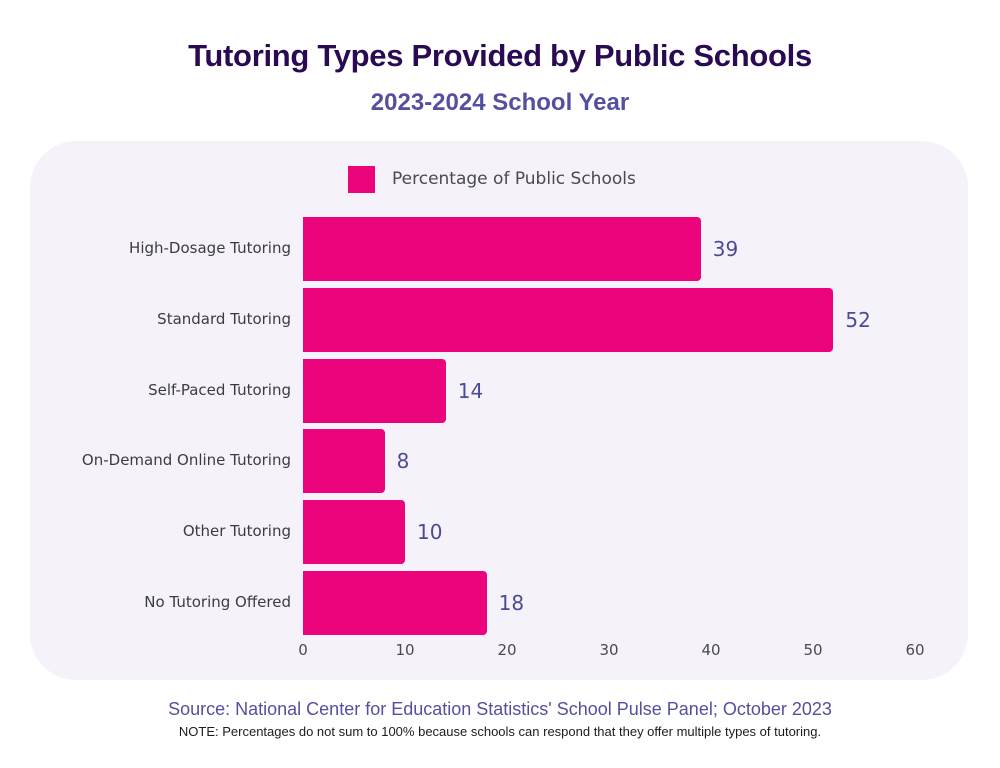 The height and width of the screenshot is (768, 1000). Describe the element at coordinates (711, 650) in the screenshot. I see `x-tick-label: 40` at that location.